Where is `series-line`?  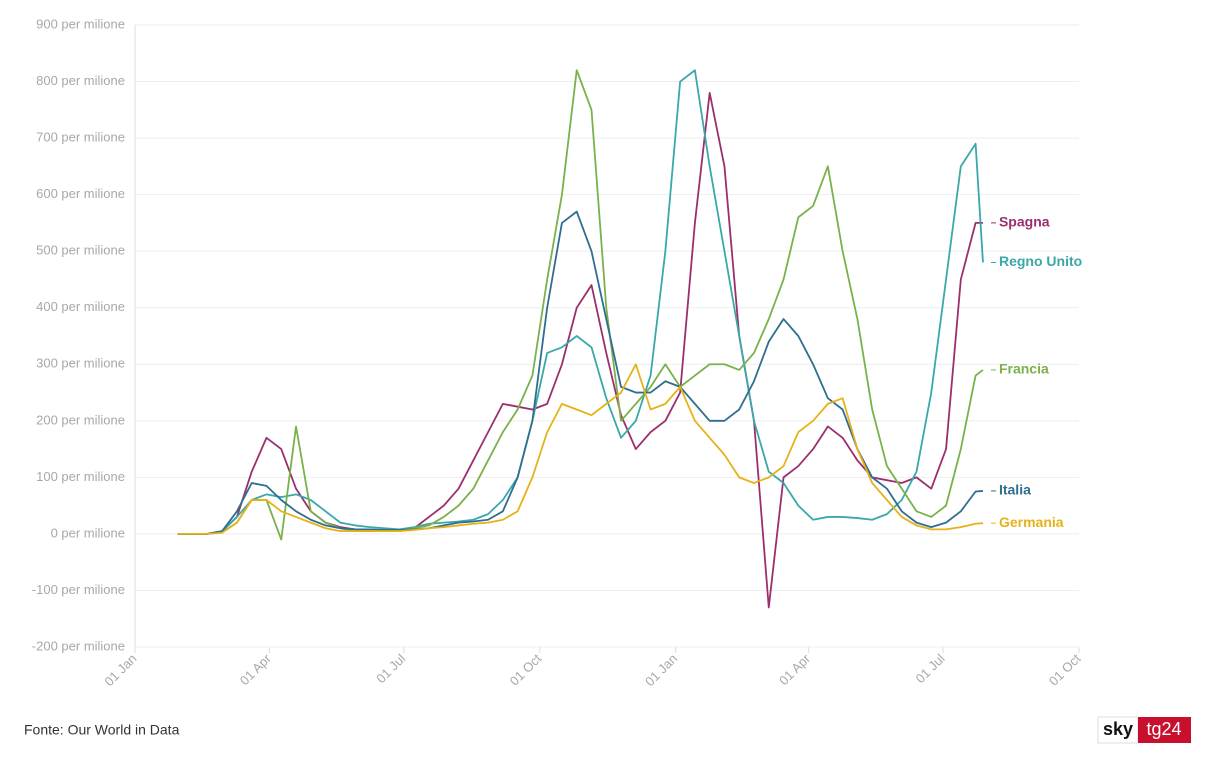
series-line is located at coordinates (580, 449).